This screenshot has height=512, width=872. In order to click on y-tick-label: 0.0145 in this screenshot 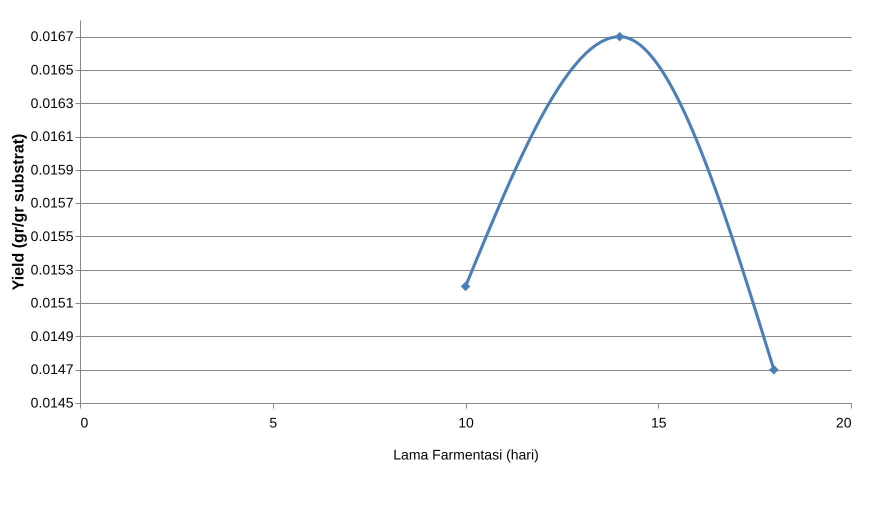, I will do `click(52, 402)`.